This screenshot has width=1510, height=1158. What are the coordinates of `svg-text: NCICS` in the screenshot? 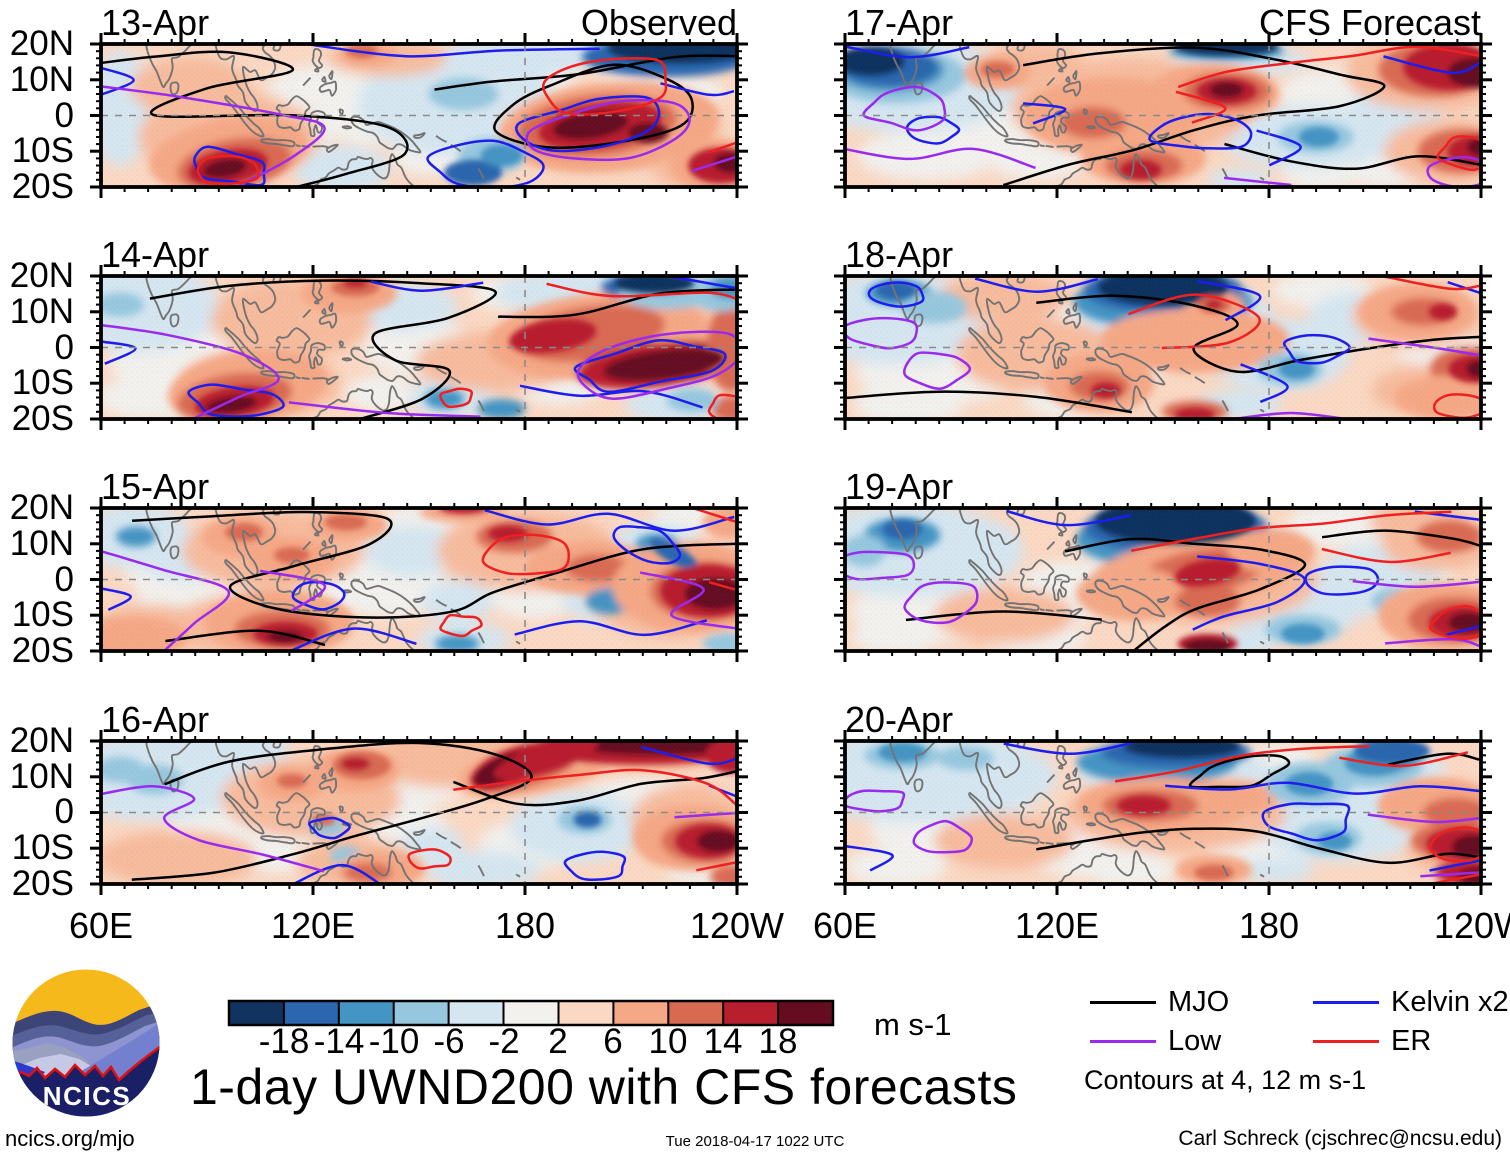 It's located at (87, 1096).